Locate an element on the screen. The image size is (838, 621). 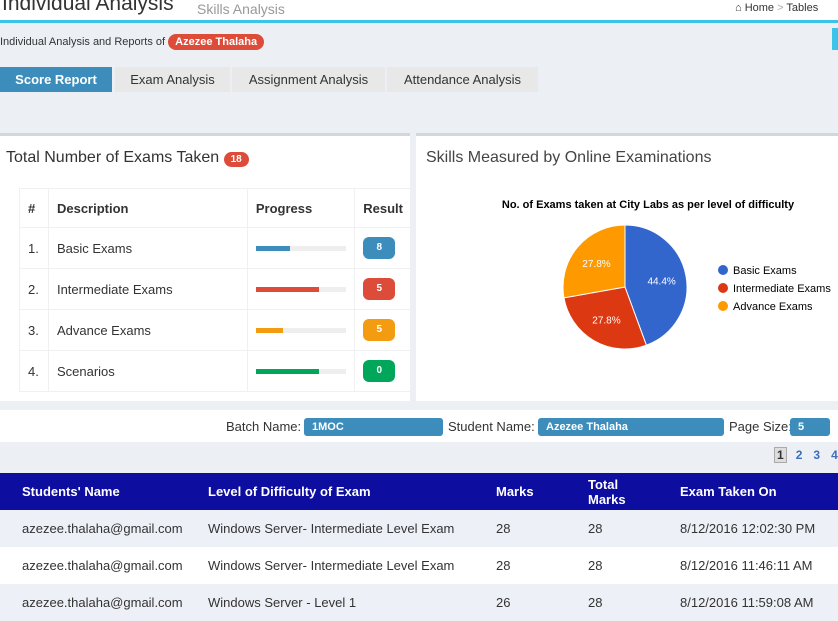
page-link: 1 is located at coordinates (780, 455).